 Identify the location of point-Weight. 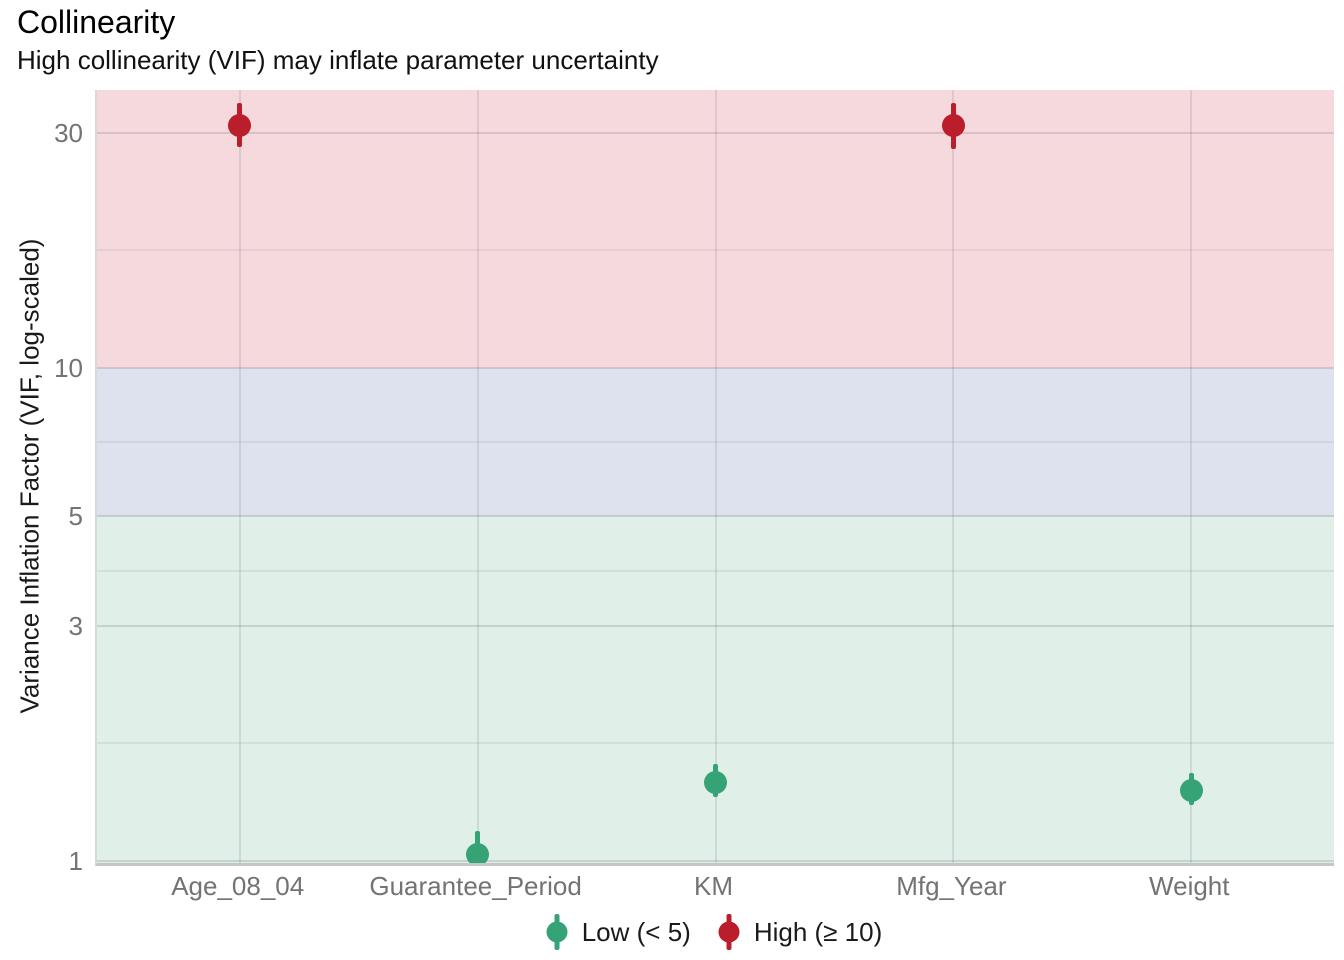
(1191, 790).